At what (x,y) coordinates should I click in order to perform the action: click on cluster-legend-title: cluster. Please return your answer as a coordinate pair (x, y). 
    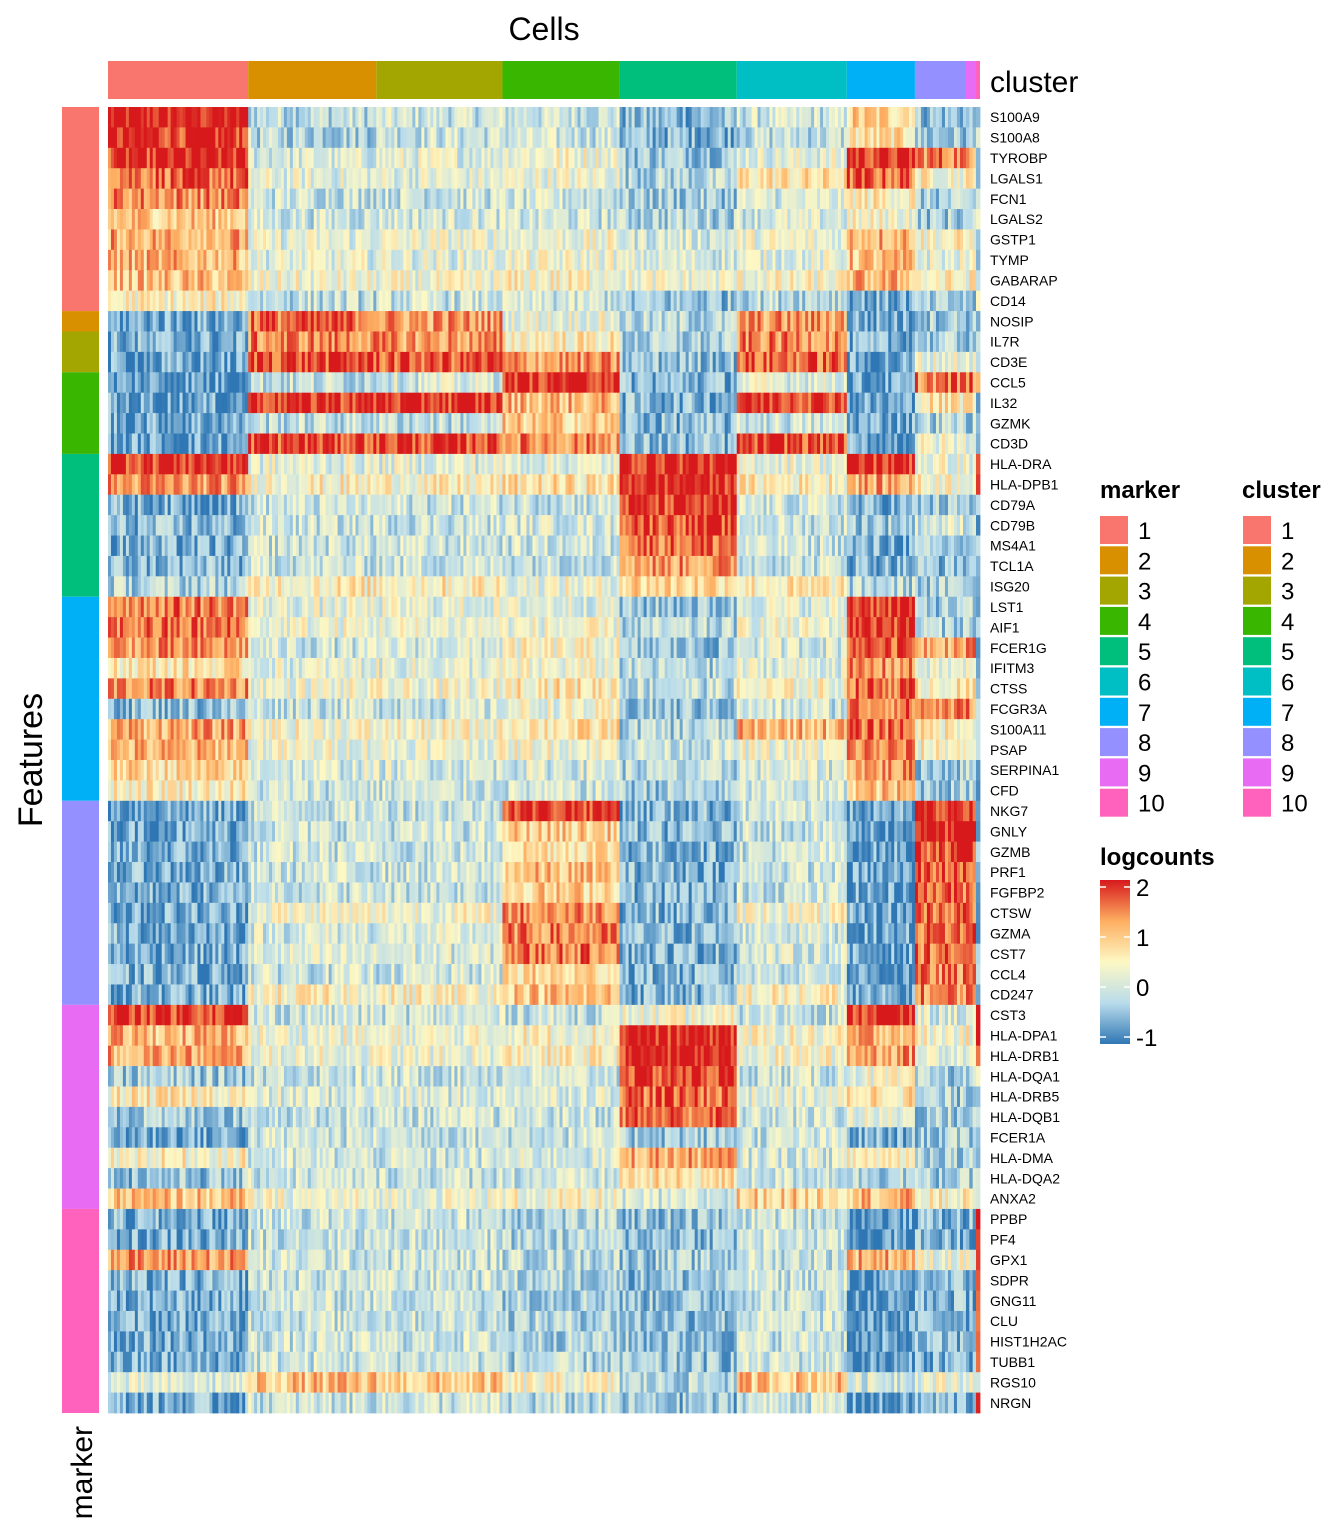
    Looking at the image, I should click on (1281, 490).